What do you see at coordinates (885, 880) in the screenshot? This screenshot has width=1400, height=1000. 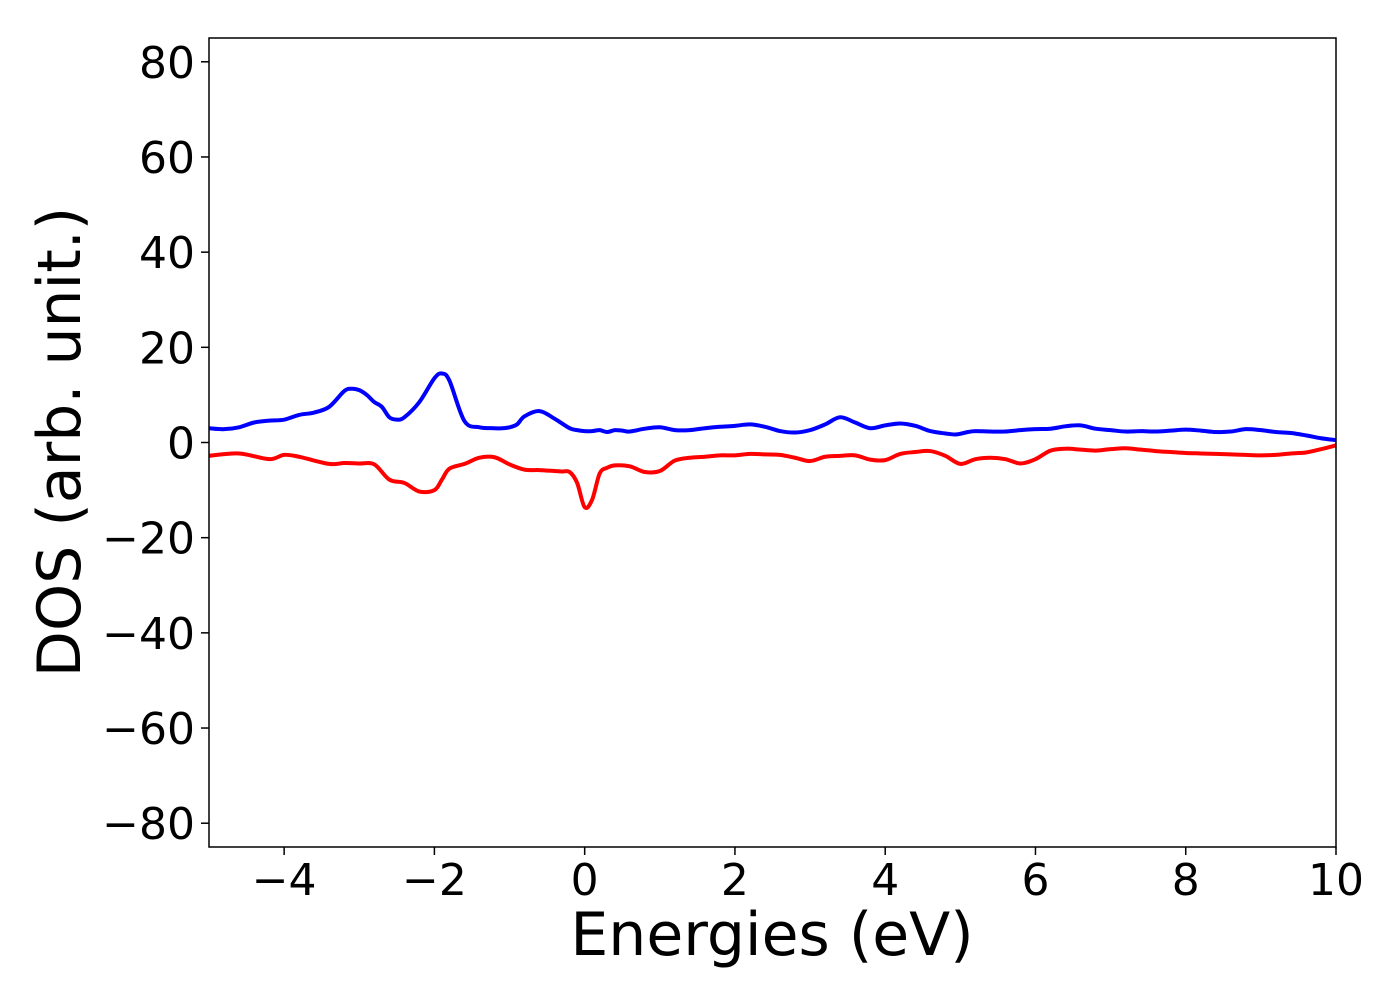 I see `x-tick-label: 4` at bounding box center [885, 880].